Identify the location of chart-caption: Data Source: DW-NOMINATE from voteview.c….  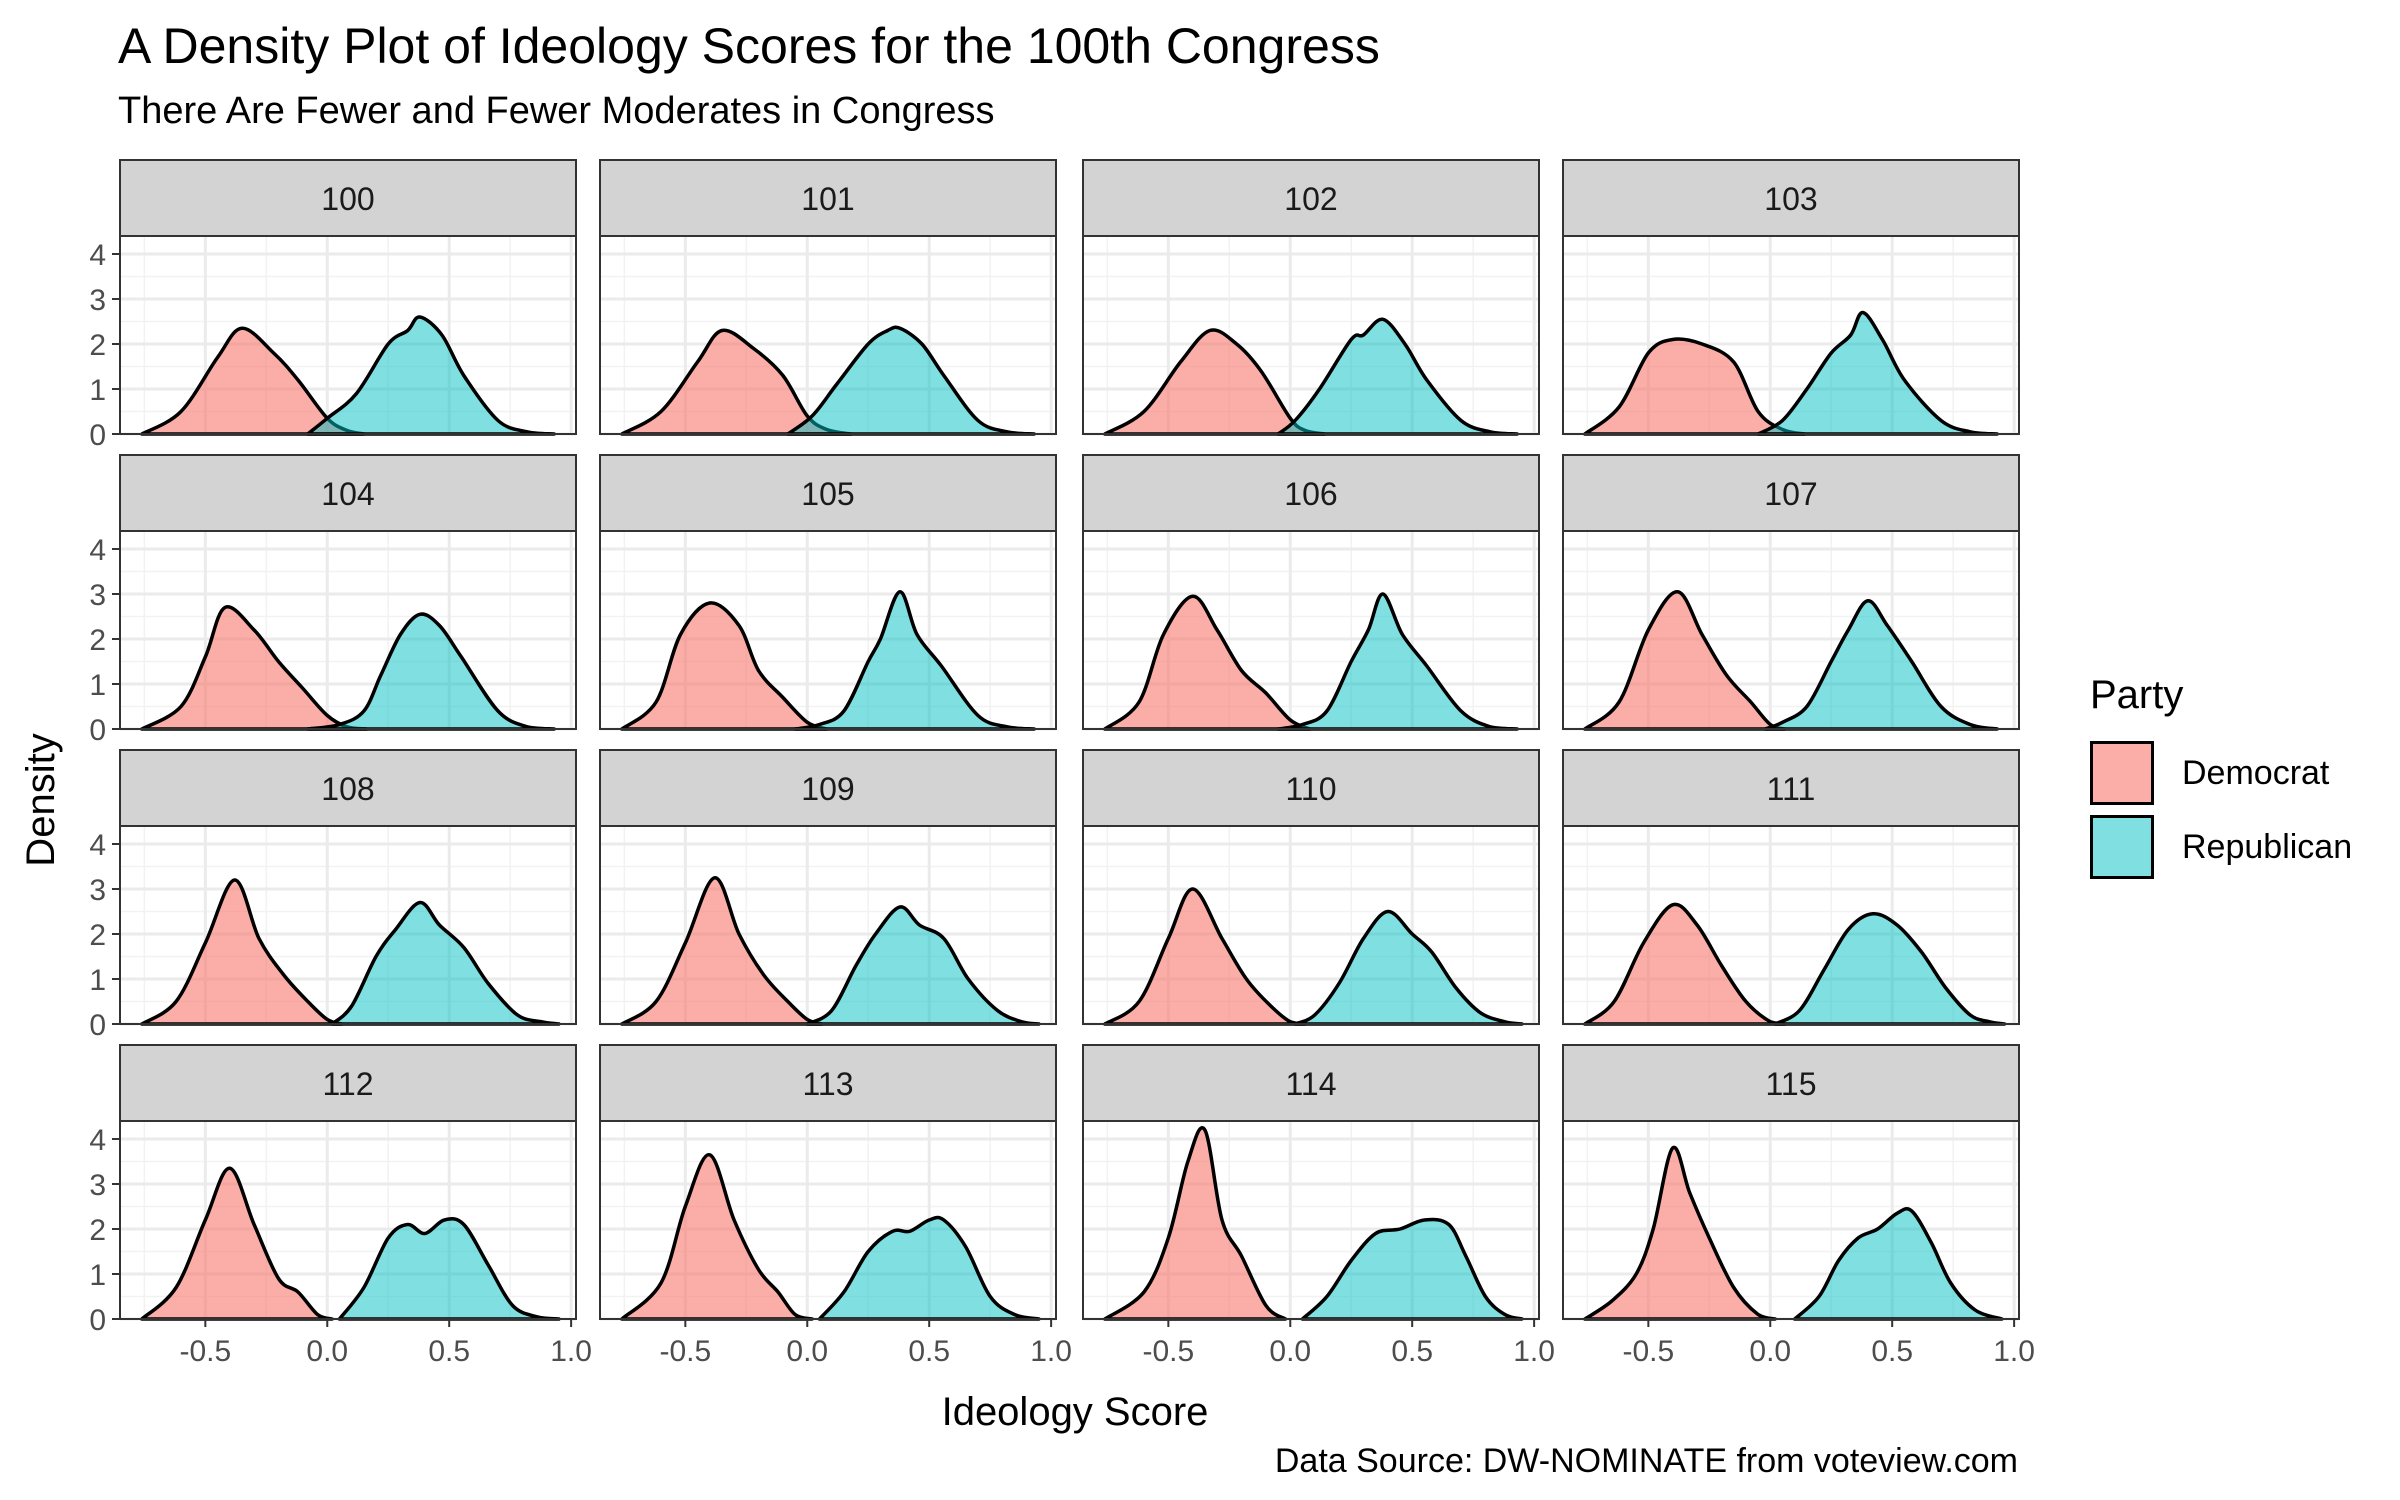
(1646, 1461).